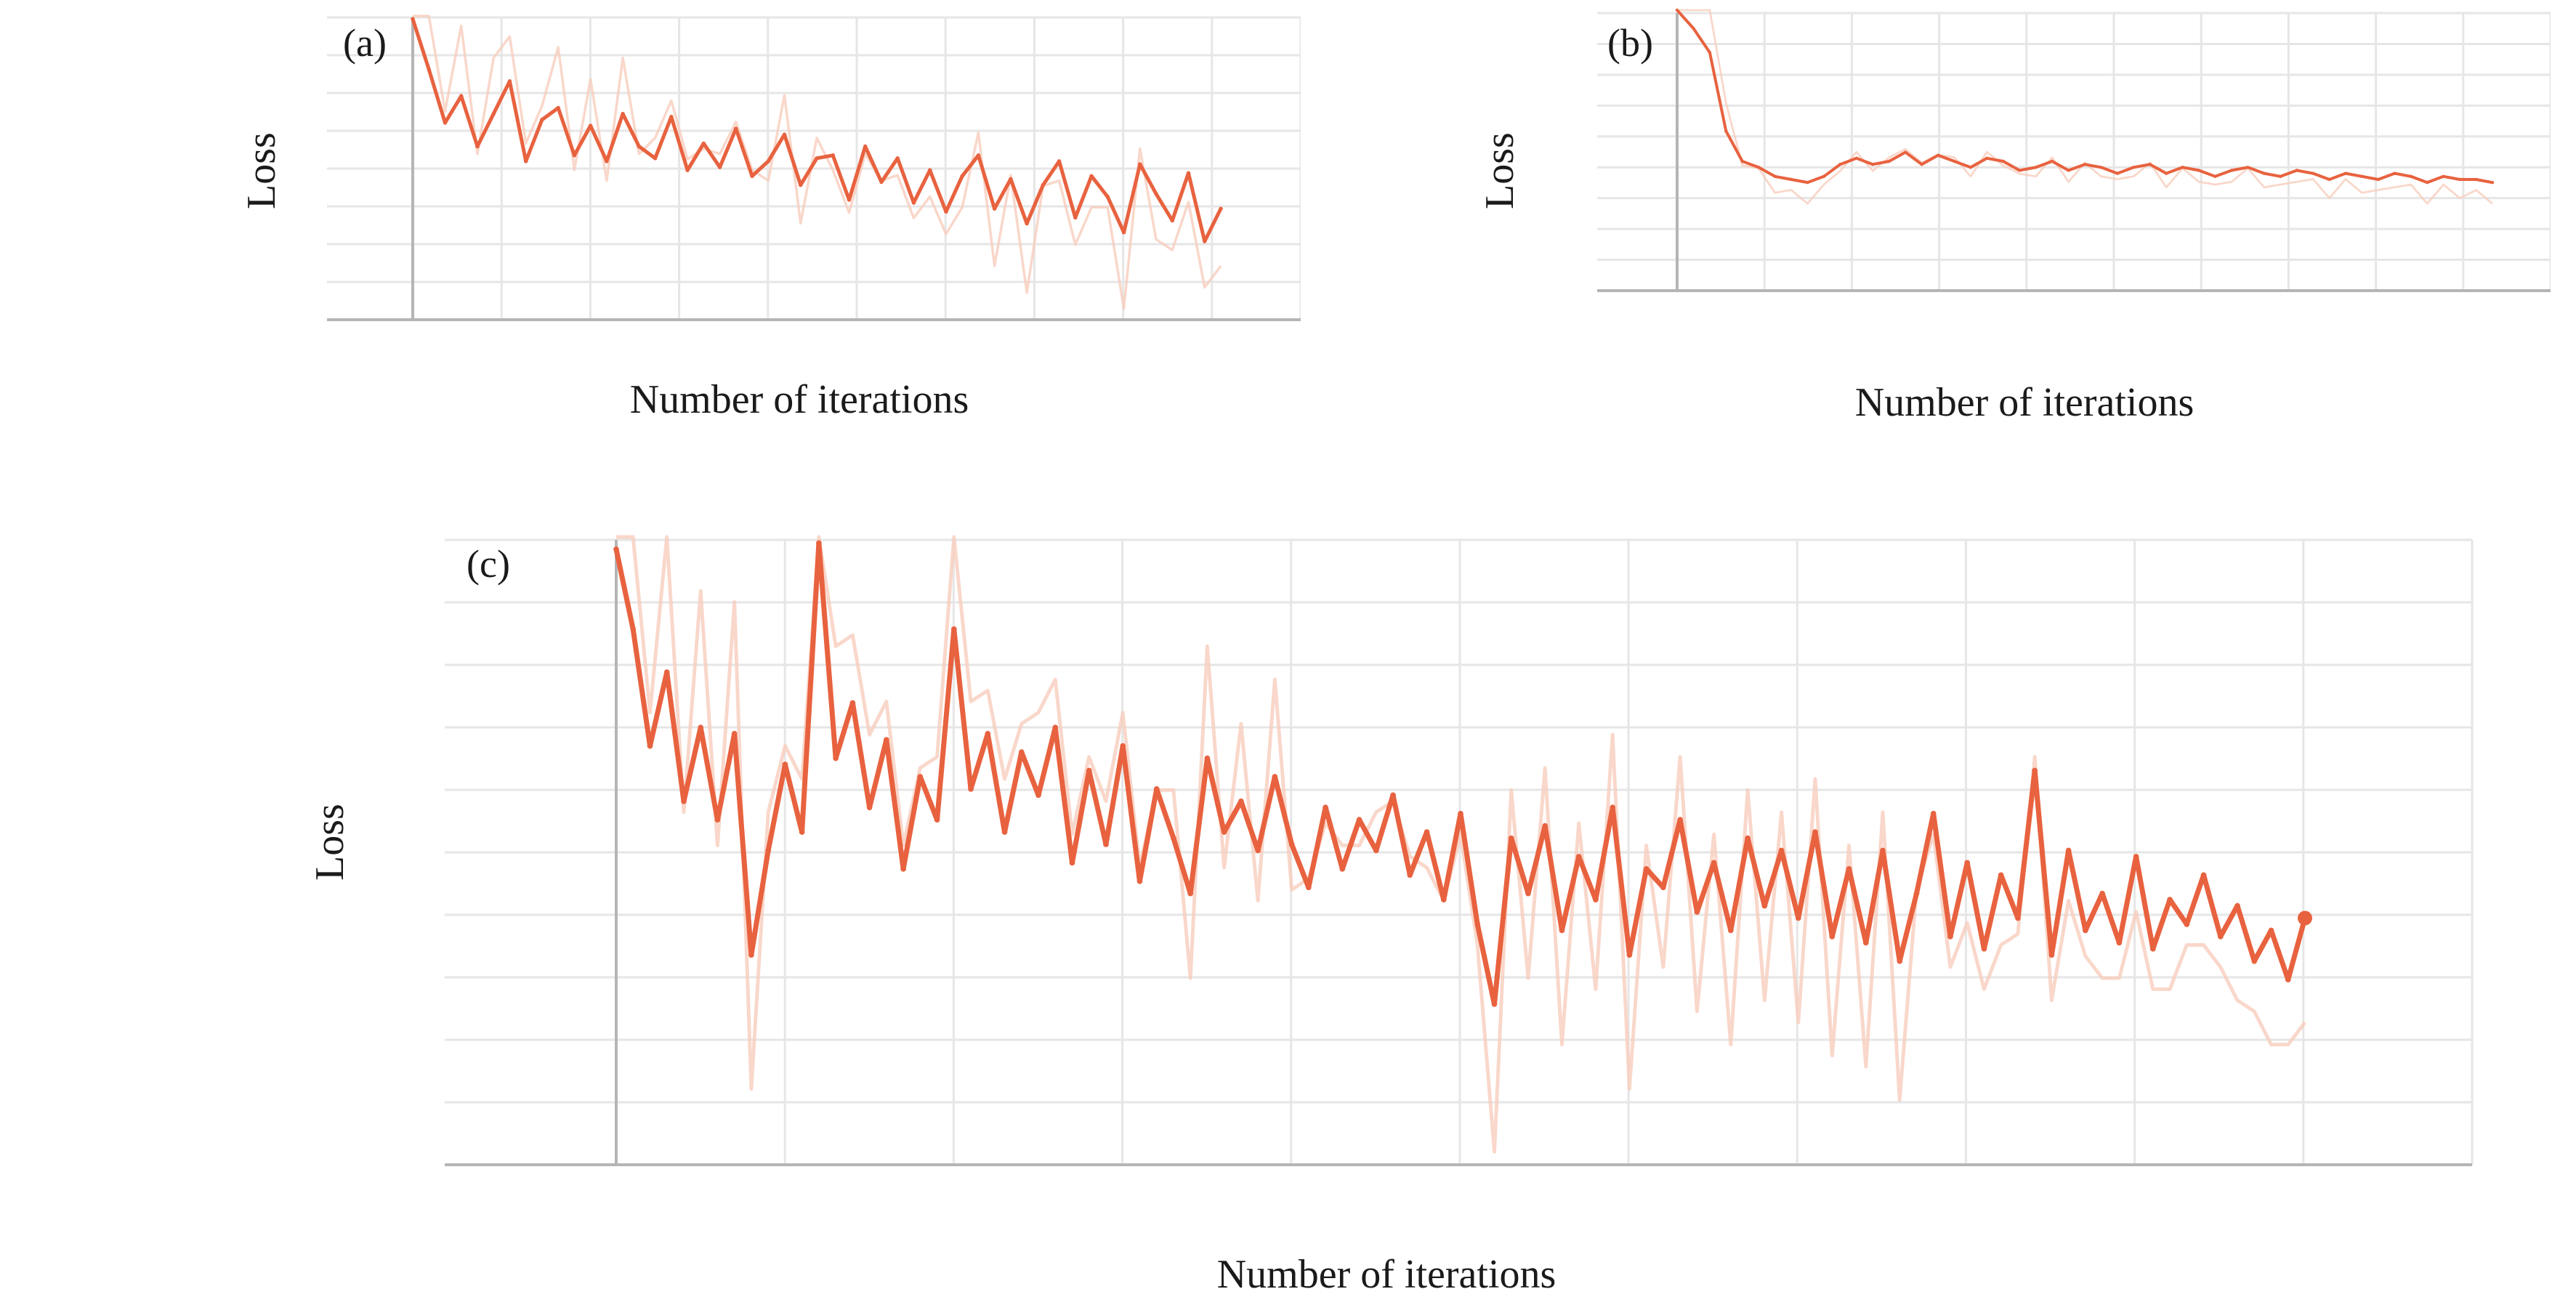  What do you see at coordinates (799, 399) in the screenshot?
I see `chart-a-x-axis-label: Number of iterations` at bounding box center [799, 399].